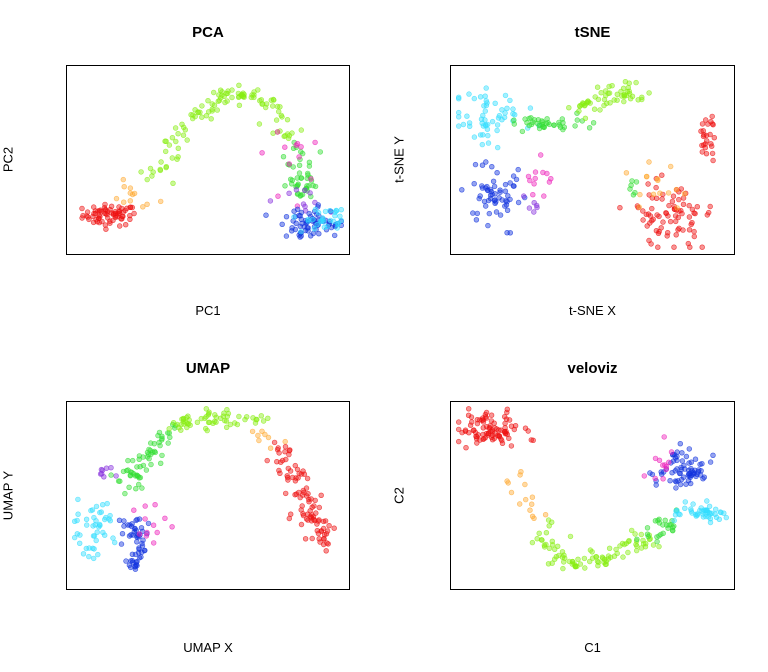  What do you see at coordinates (208, 160) in the screenshot?
I see `plot-frame` at bounding box center [208, 160].